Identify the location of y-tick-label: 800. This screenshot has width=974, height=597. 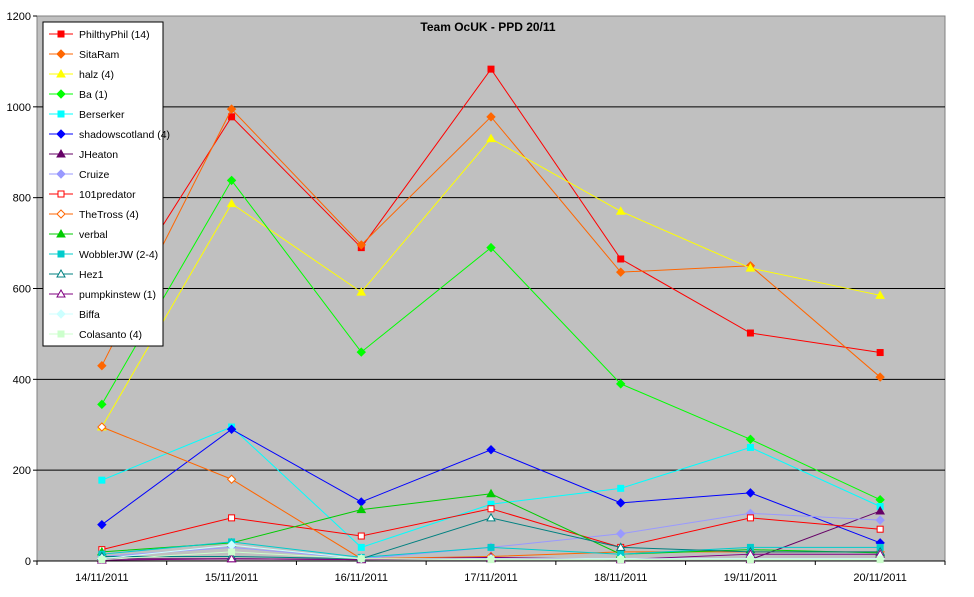
(22, 199).